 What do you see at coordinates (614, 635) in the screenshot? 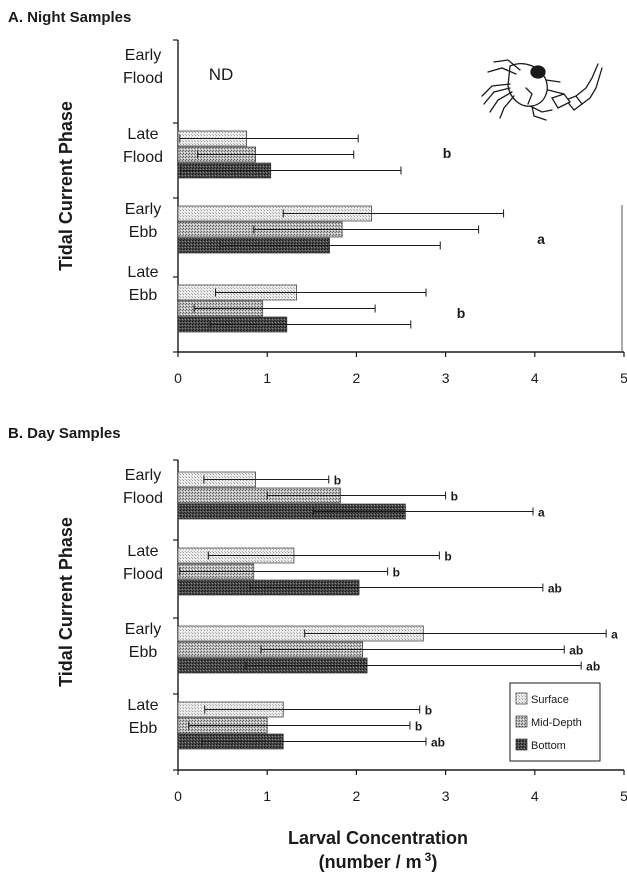
I see `significance-label-surface-2: a` at bounding box center [614, 635].